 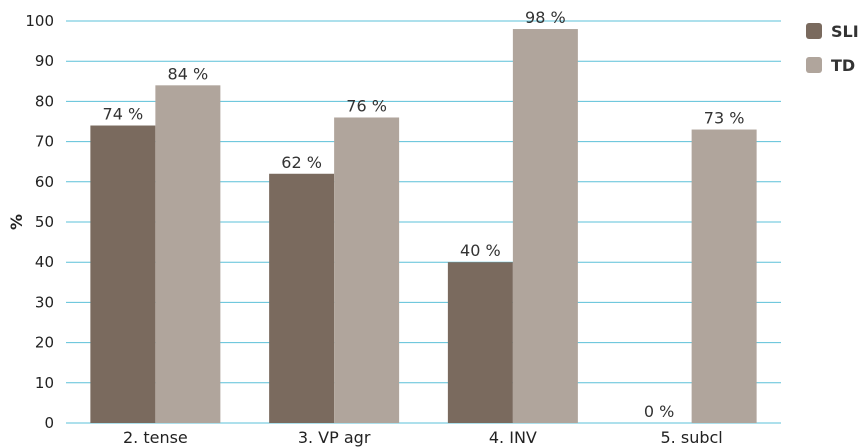 I want to click on data-label: 74 %, so click(x=123, y=114).